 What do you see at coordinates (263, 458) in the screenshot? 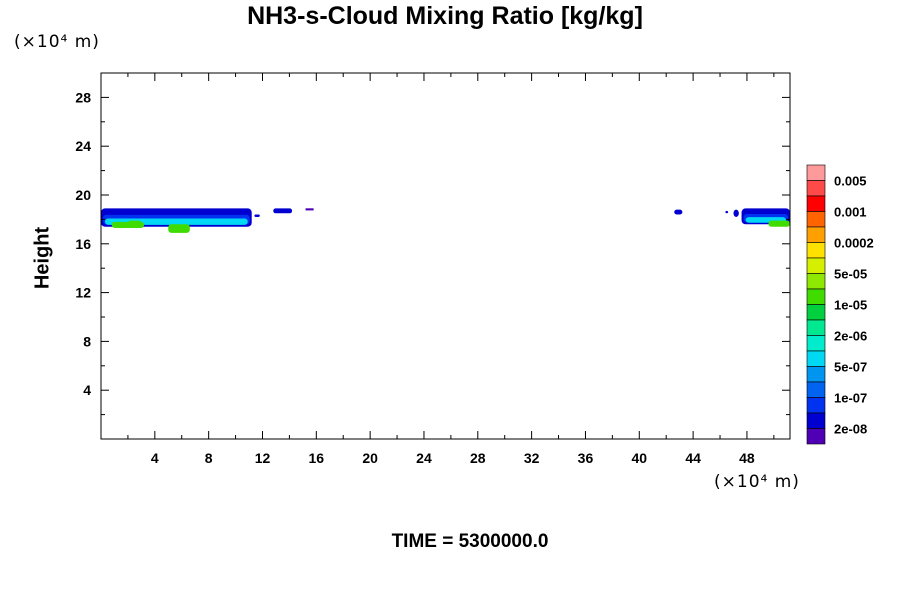
I see `x-tick-label: 12` at bounding box center [263, 458].